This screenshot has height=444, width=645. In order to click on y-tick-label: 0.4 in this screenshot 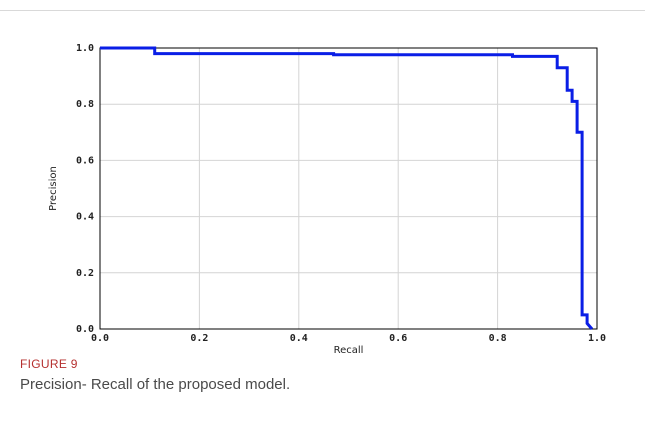, I will do `click(85, 217)`.